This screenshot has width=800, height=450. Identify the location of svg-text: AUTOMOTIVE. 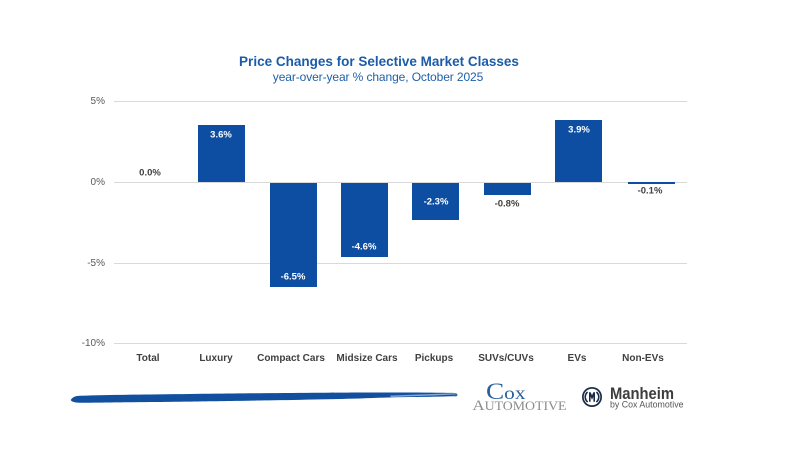
(520, 406).